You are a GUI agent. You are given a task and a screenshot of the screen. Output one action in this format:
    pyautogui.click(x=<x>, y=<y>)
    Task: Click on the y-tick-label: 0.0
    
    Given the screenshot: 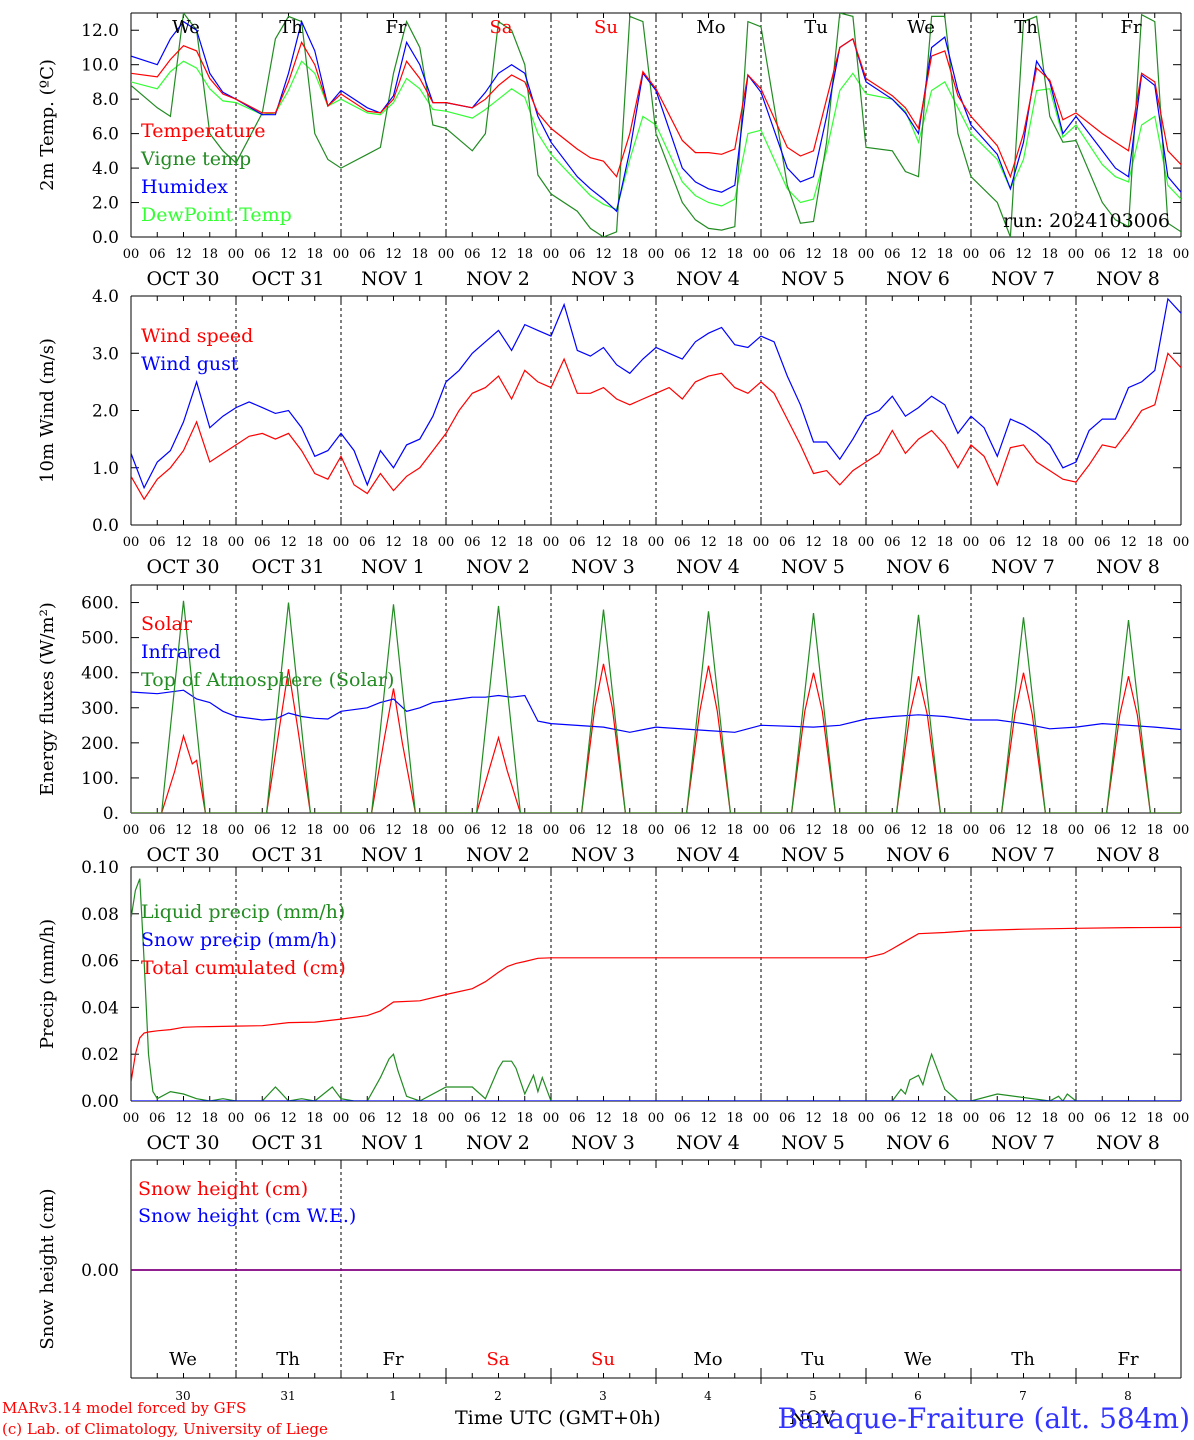 What is the action you would take?
    pyautogui.click(x=105, y=238)
    